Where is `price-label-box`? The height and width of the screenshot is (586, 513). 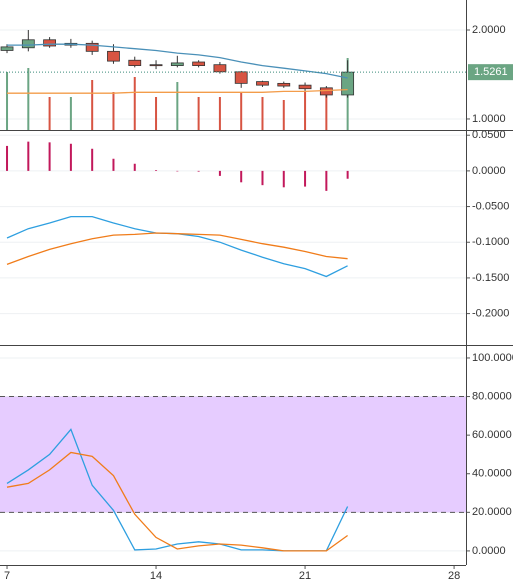
price-label-box is located at coordinates (490, 72).